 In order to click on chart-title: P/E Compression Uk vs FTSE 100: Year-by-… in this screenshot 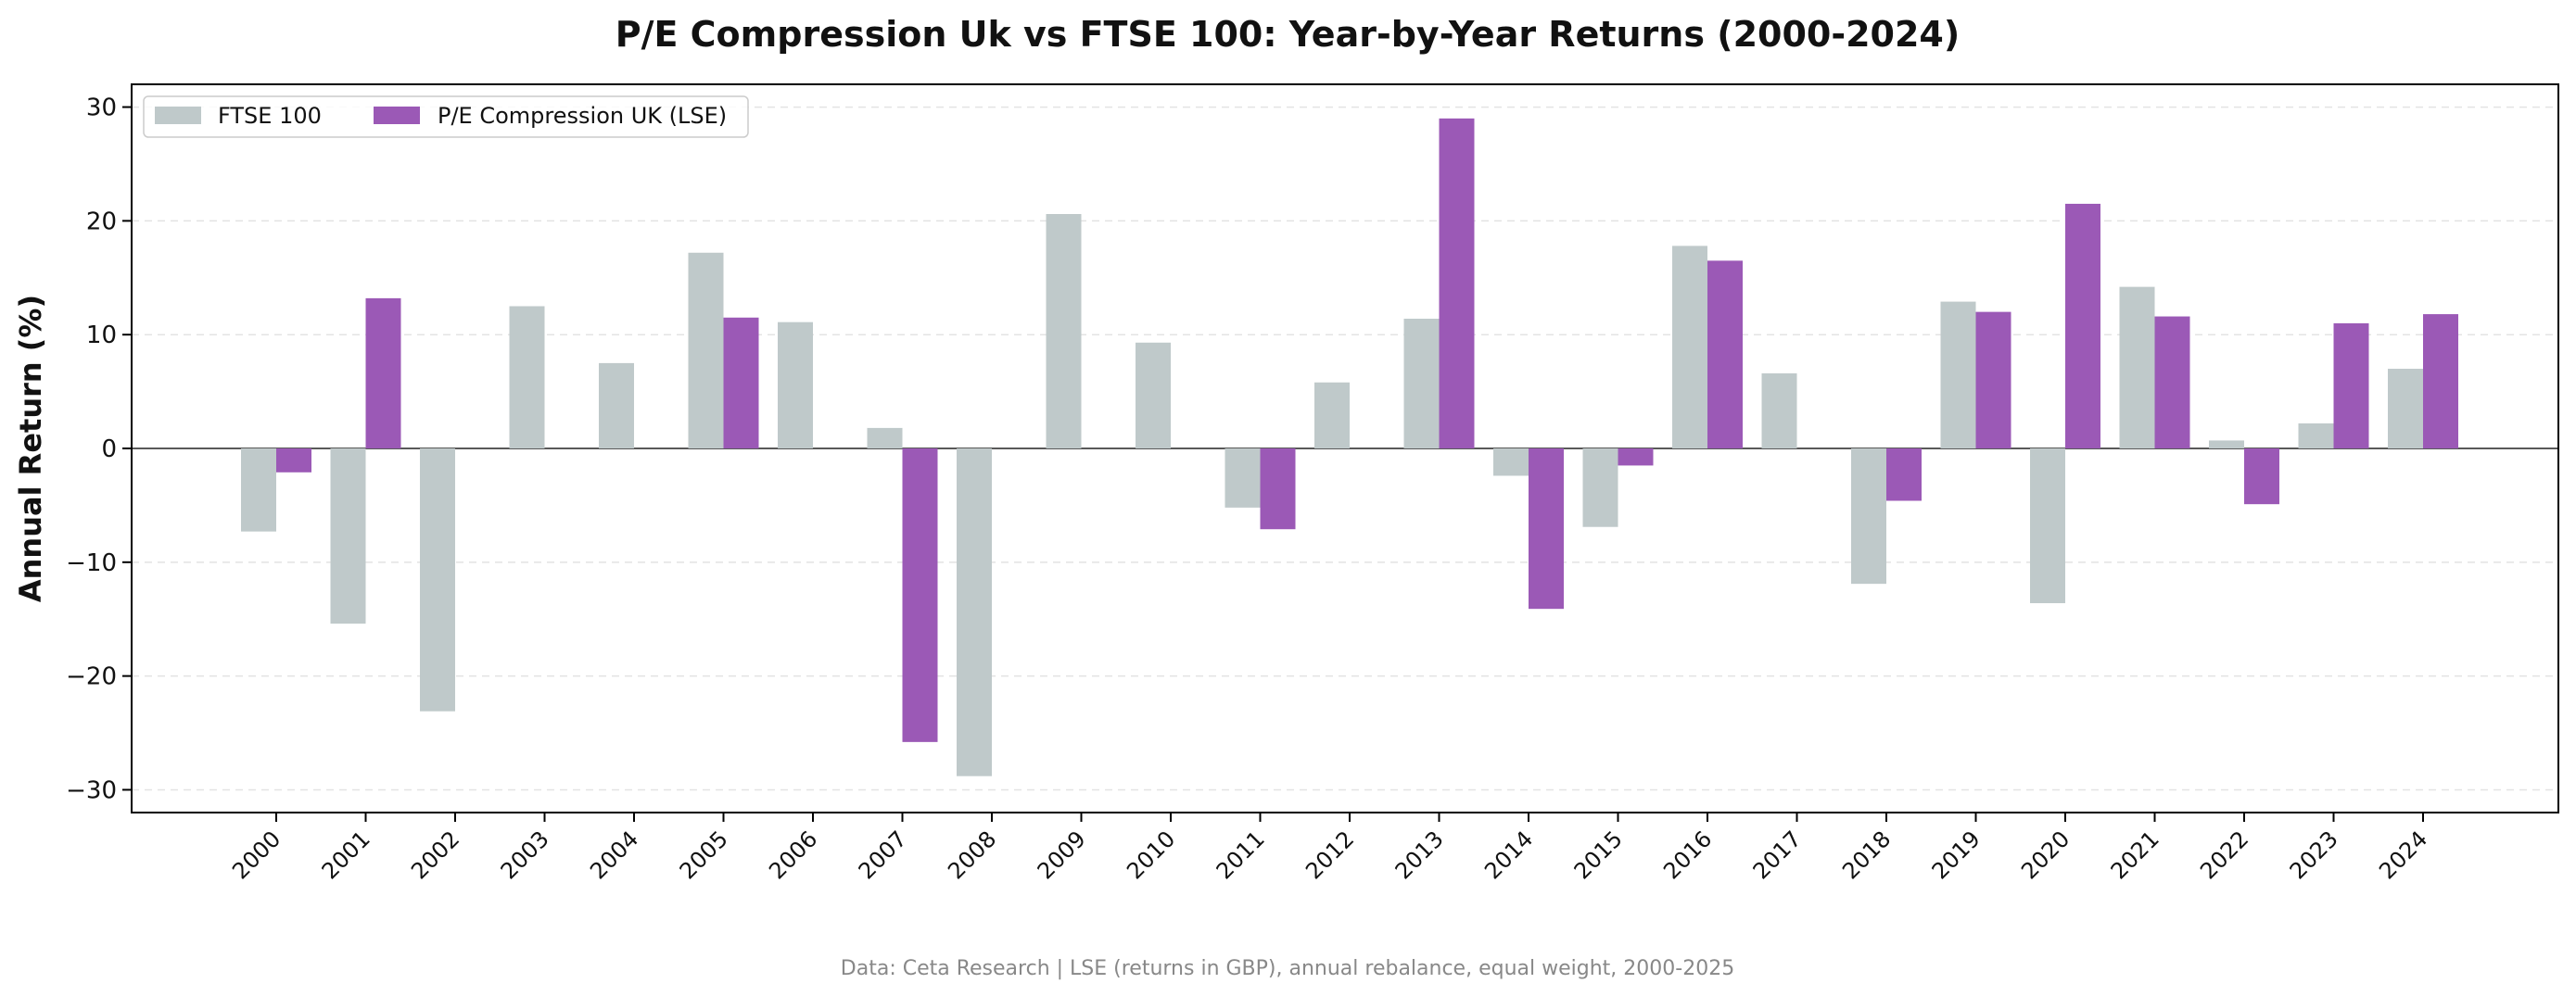, I will do `click(1287, 34)`.